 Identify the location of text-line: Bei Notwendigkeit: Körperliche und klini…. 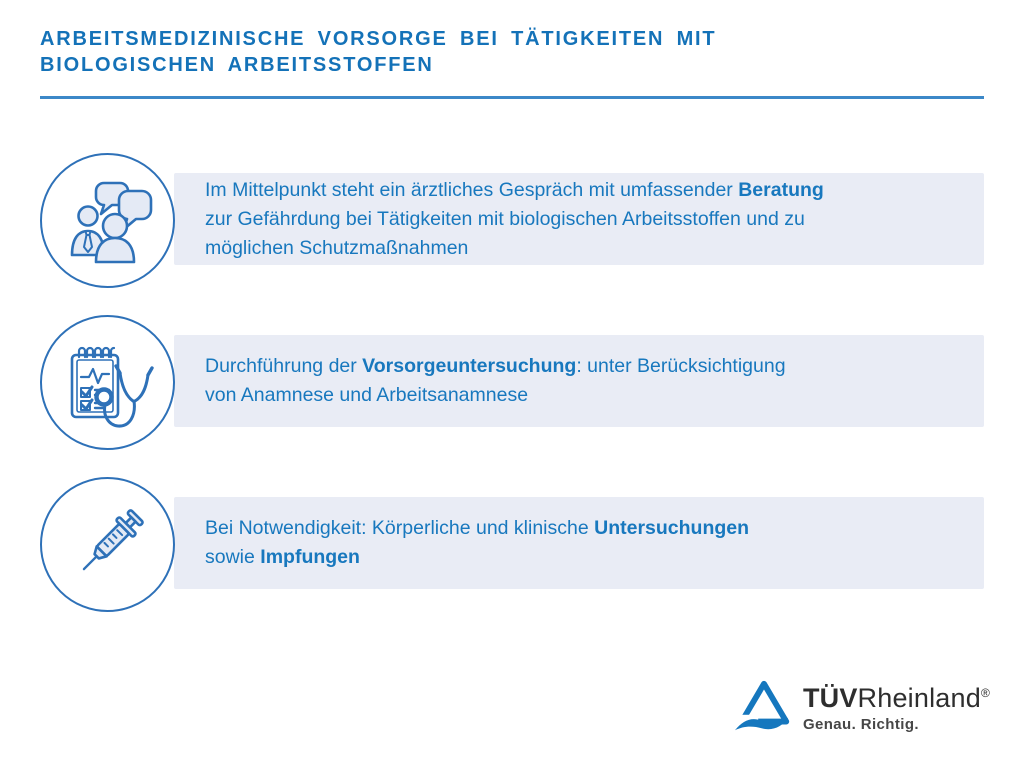
(477, 528).